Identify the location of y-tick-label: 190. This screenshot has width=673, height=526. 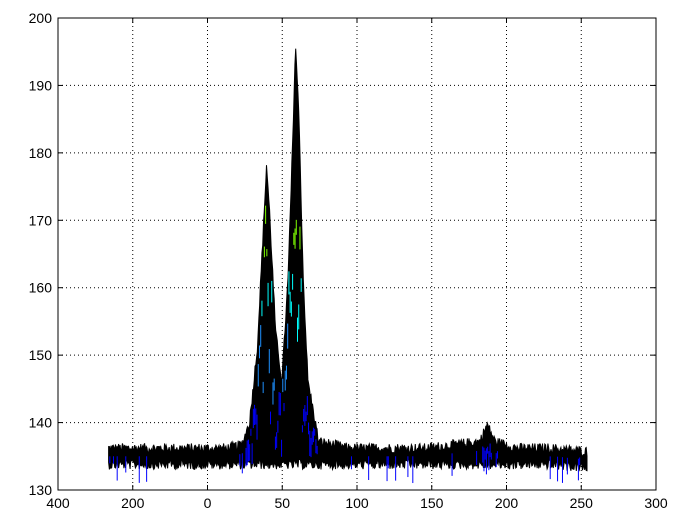
(41, 85).